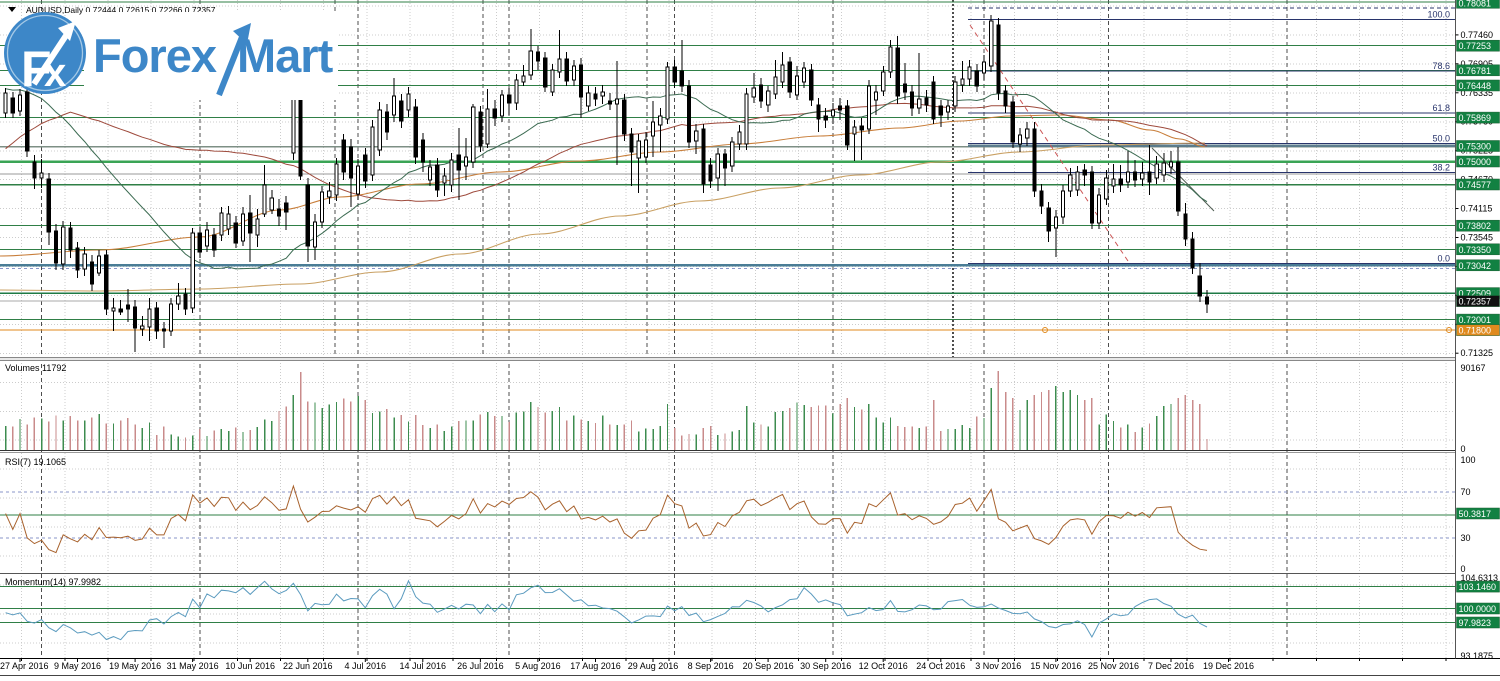 This screenshot has width=1500, height=681. Describe the element at coordinates (423, 666) in the screenshot. I see `svg-text: 14 Jul 2016` at that location.